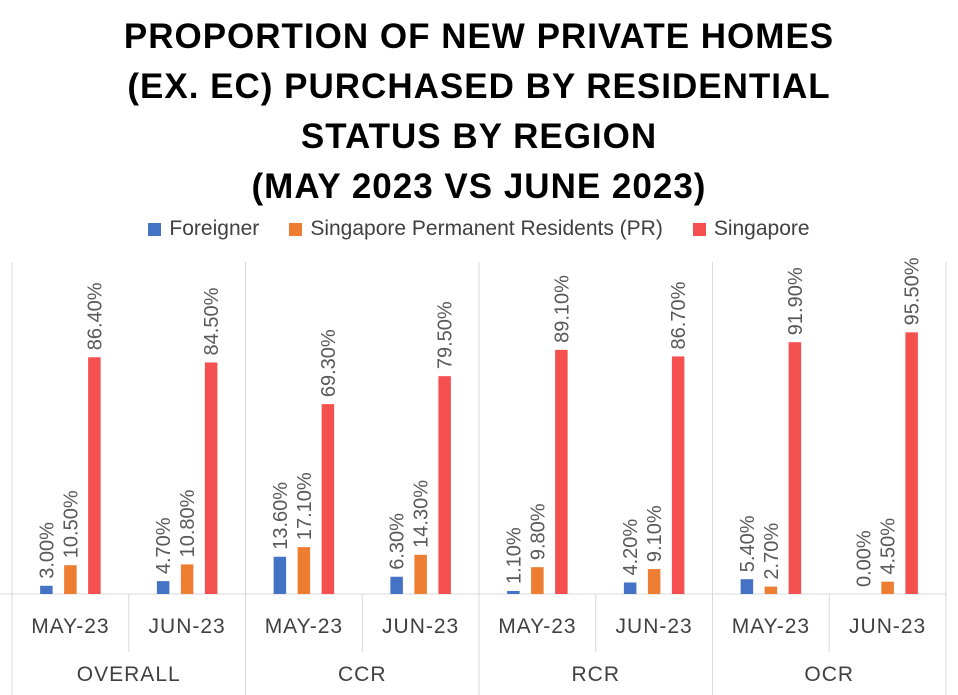 This screenshot has height=695, width=958. I want to click on data-label-foreigner: 4.20%, so click(631, 547).